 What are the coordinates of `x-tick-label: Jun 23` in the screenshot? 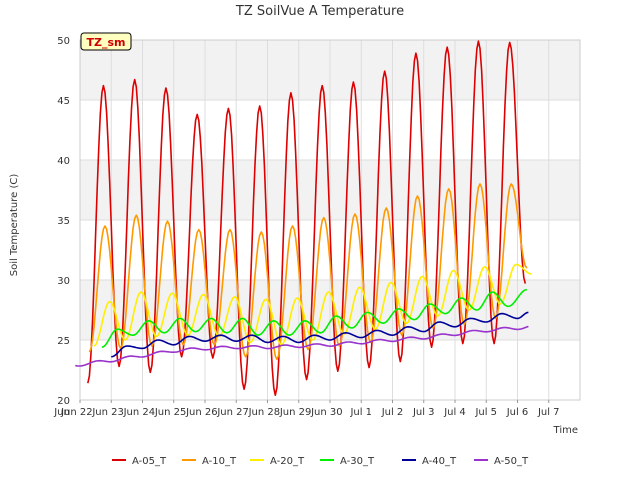 It's located at (107, 412).